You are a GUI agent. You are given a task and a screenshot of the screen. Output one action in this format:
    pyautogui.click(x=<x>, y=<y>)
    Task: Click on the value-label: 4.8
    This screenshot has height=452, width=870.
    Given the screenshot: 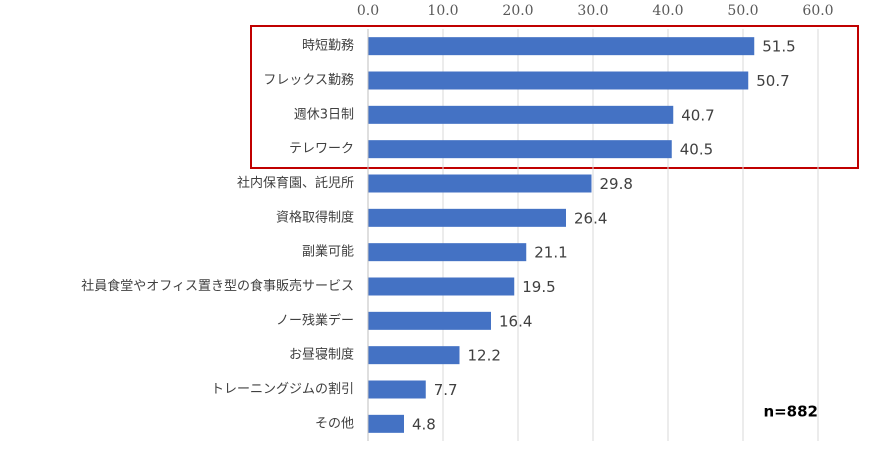 What is the action you would take?
    pyautogui.click(x=424, y=424)
    